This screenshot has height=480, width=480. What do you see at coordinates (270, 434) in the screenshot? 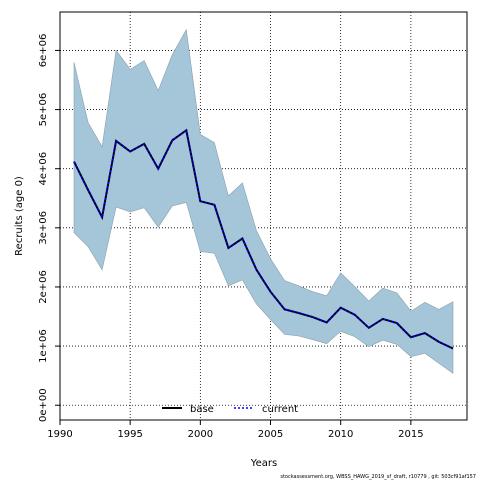
I see `x-tick-label: 2005` at bounding box center [270, 434].